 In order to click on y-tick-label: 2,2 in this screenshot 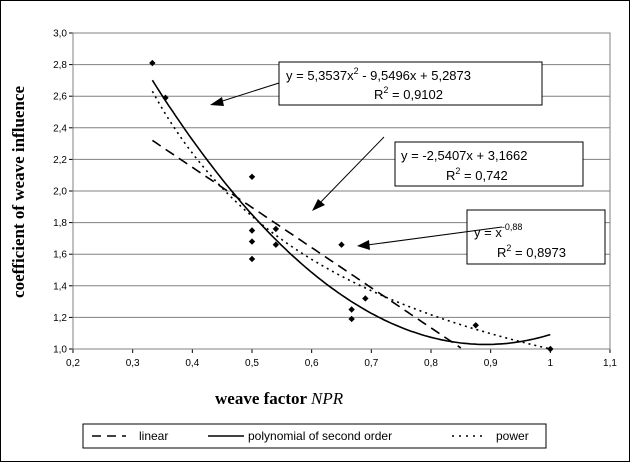, I will do `click(60, 160)`.